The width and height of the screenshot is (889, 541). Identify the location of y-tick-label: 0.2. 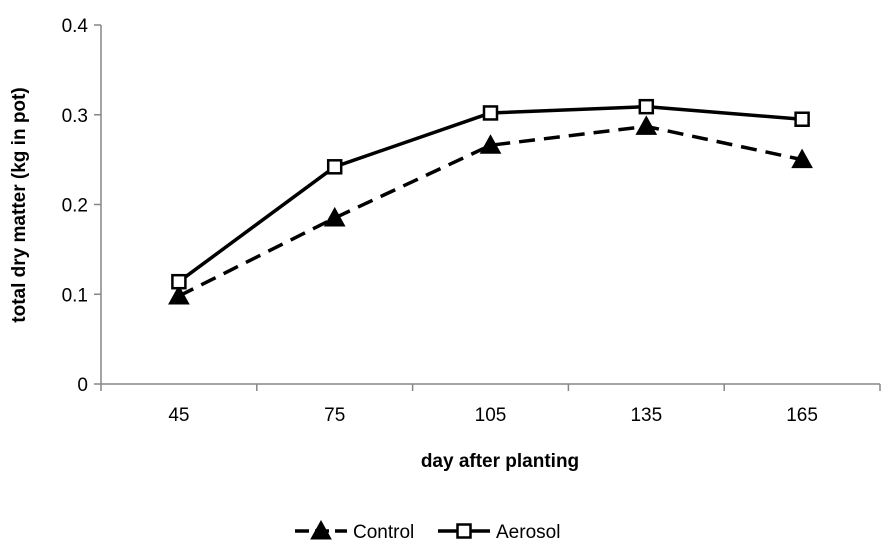
(75, 206).